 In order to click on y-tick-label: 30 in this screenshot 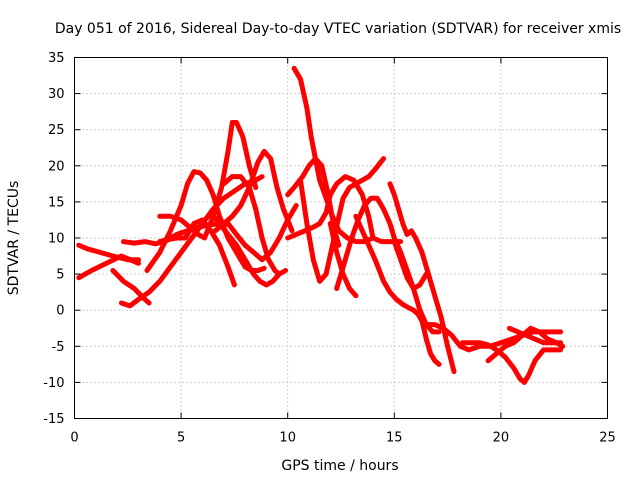, I will do `click(56, 94)`.